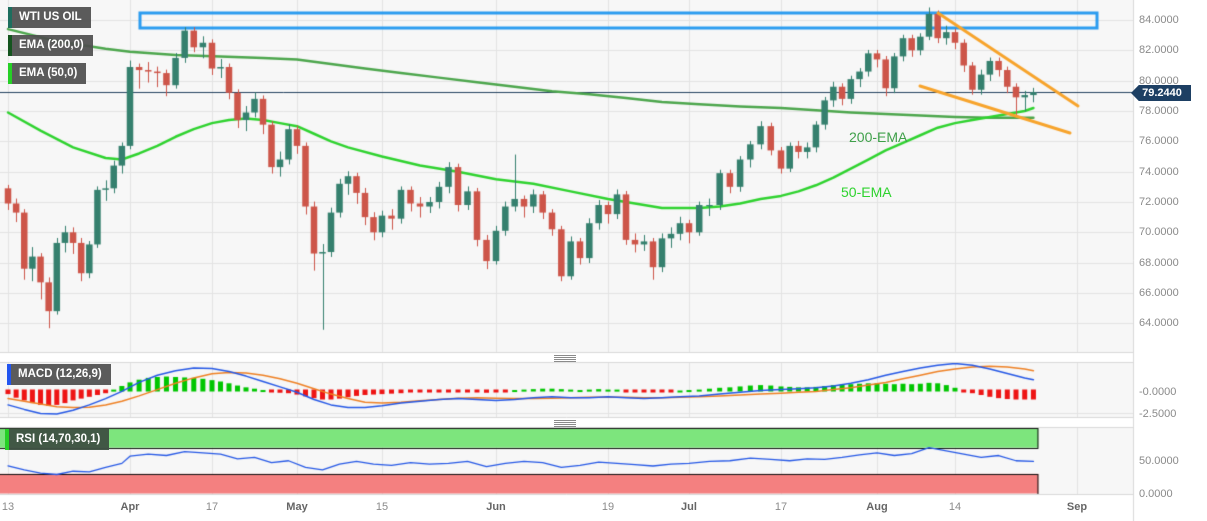 The image size is (1207, 521). What do you see at coordinates (1158, 414) in the screenshot?
I see `macd-axis-label: -2.5000` at bounding box center [1158, 414].